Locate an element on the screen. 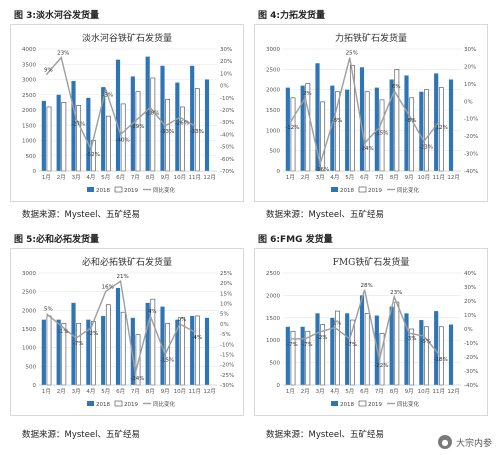  chart-title: 淡水河谷铁矿石发货量 is located at coordinates (127, 38).